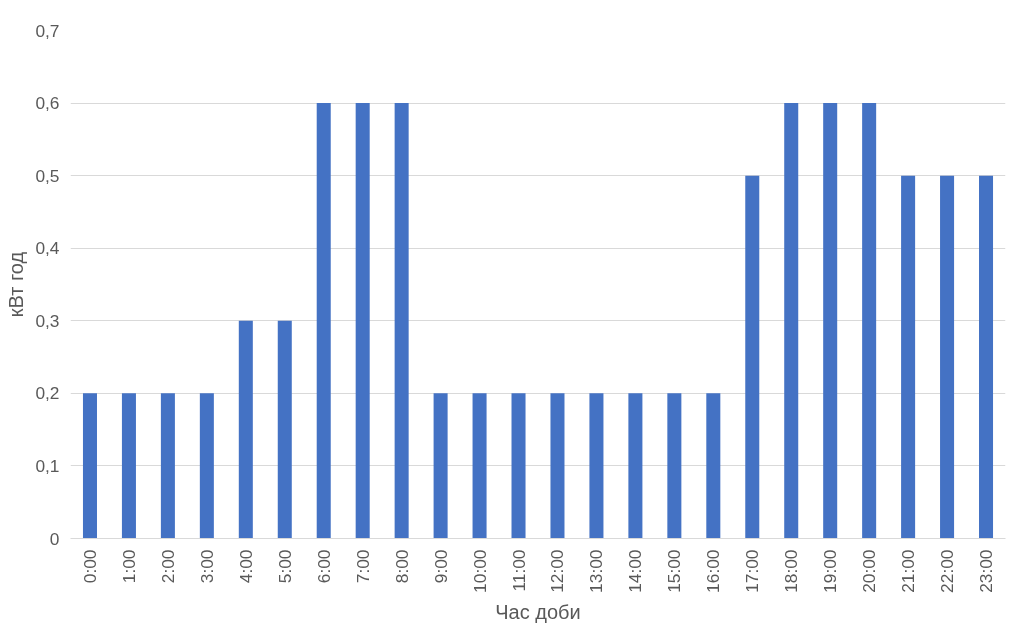 This screenshot has width=1030, height=634. I want to click on x-tick-label: 8:00, so click(401, 566).